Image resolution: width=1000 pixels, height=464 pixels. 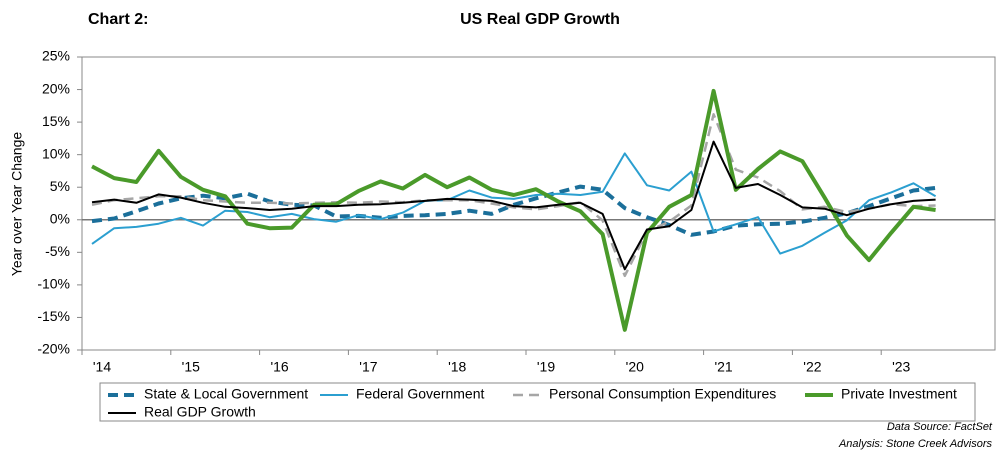 What do you see at coordinates (546, 367) in the screenshot?
I see `x-tick-label: '19` at bounding box center [546, 367].